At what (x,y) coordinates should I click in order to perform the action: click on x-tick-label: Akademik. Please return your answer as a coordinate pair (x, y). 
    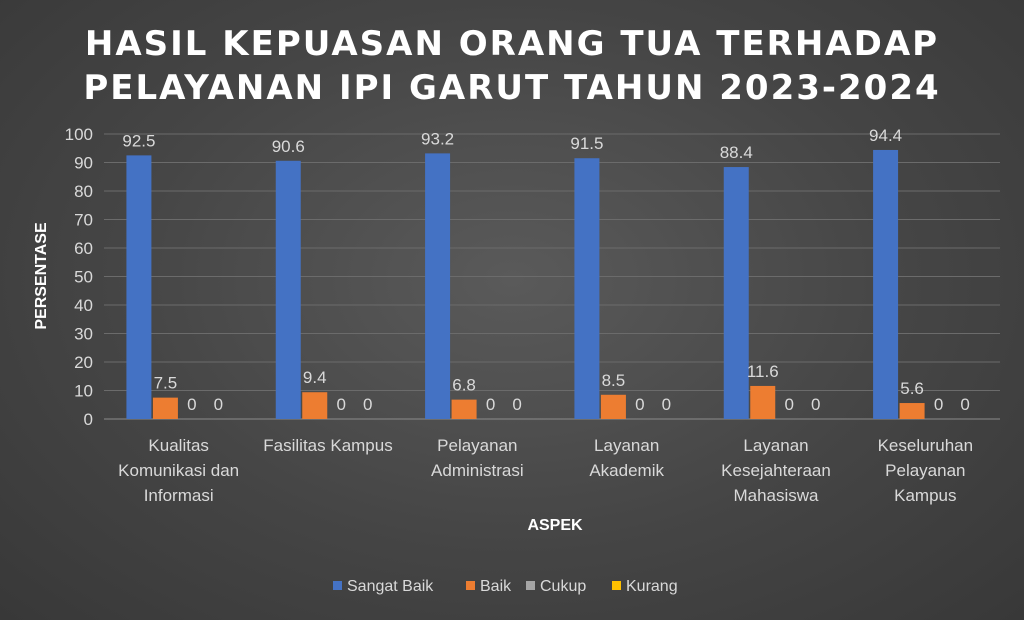
    Looking at the image, I should click on (626, 470).